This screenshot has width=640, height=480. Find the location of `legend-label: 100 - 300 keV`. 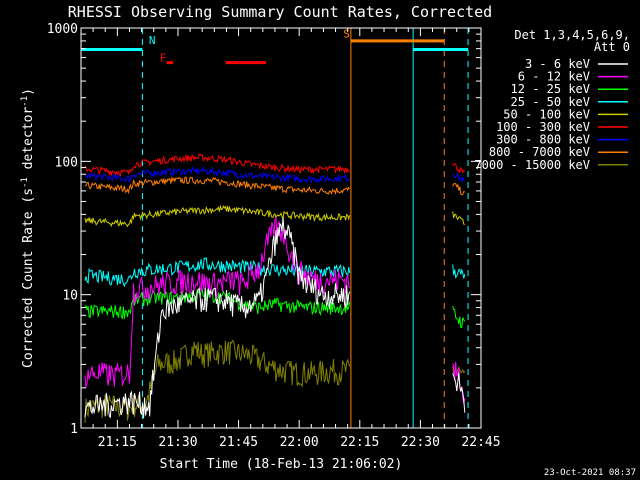

legend-label: 100 - 300 keV is located at coordinates (543, 127).